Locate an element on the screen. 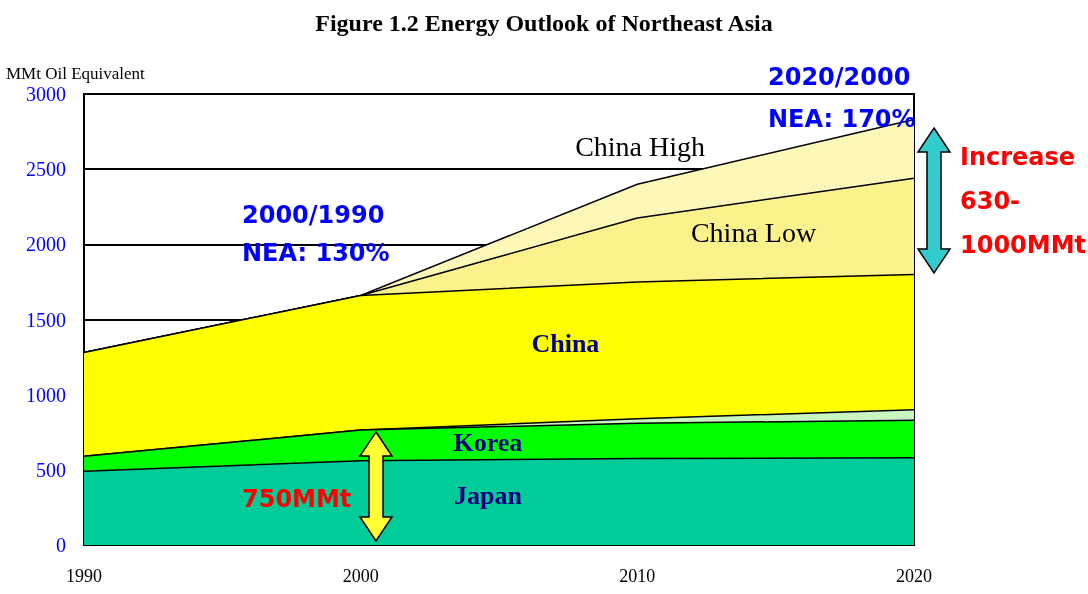 This screenshot has width=1088, height=594. annotation: 750MMt is located at coordinates (297, 499).